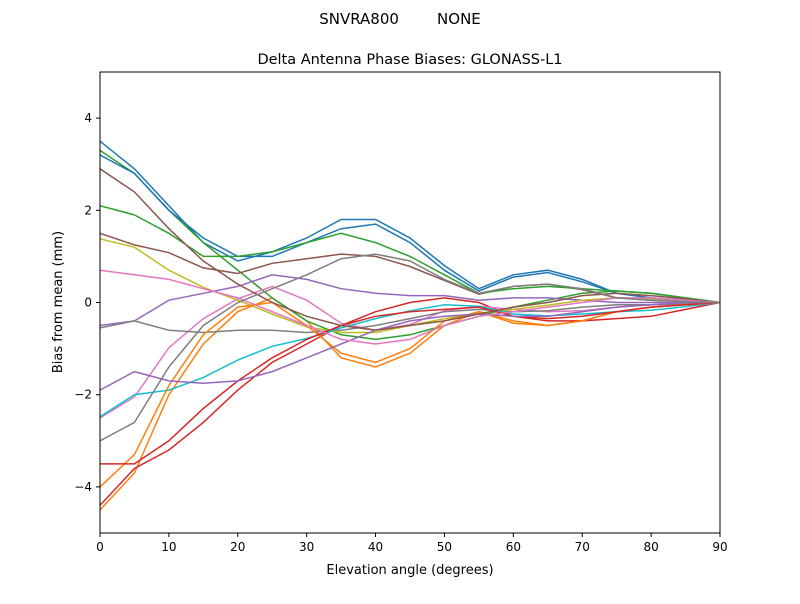  What do you see at coordinates (409, 60) in the screenshot?
I see `chart-title: Delta Antenna Phase Biases: GLONASS-L1` at bounding box center [409, 60].